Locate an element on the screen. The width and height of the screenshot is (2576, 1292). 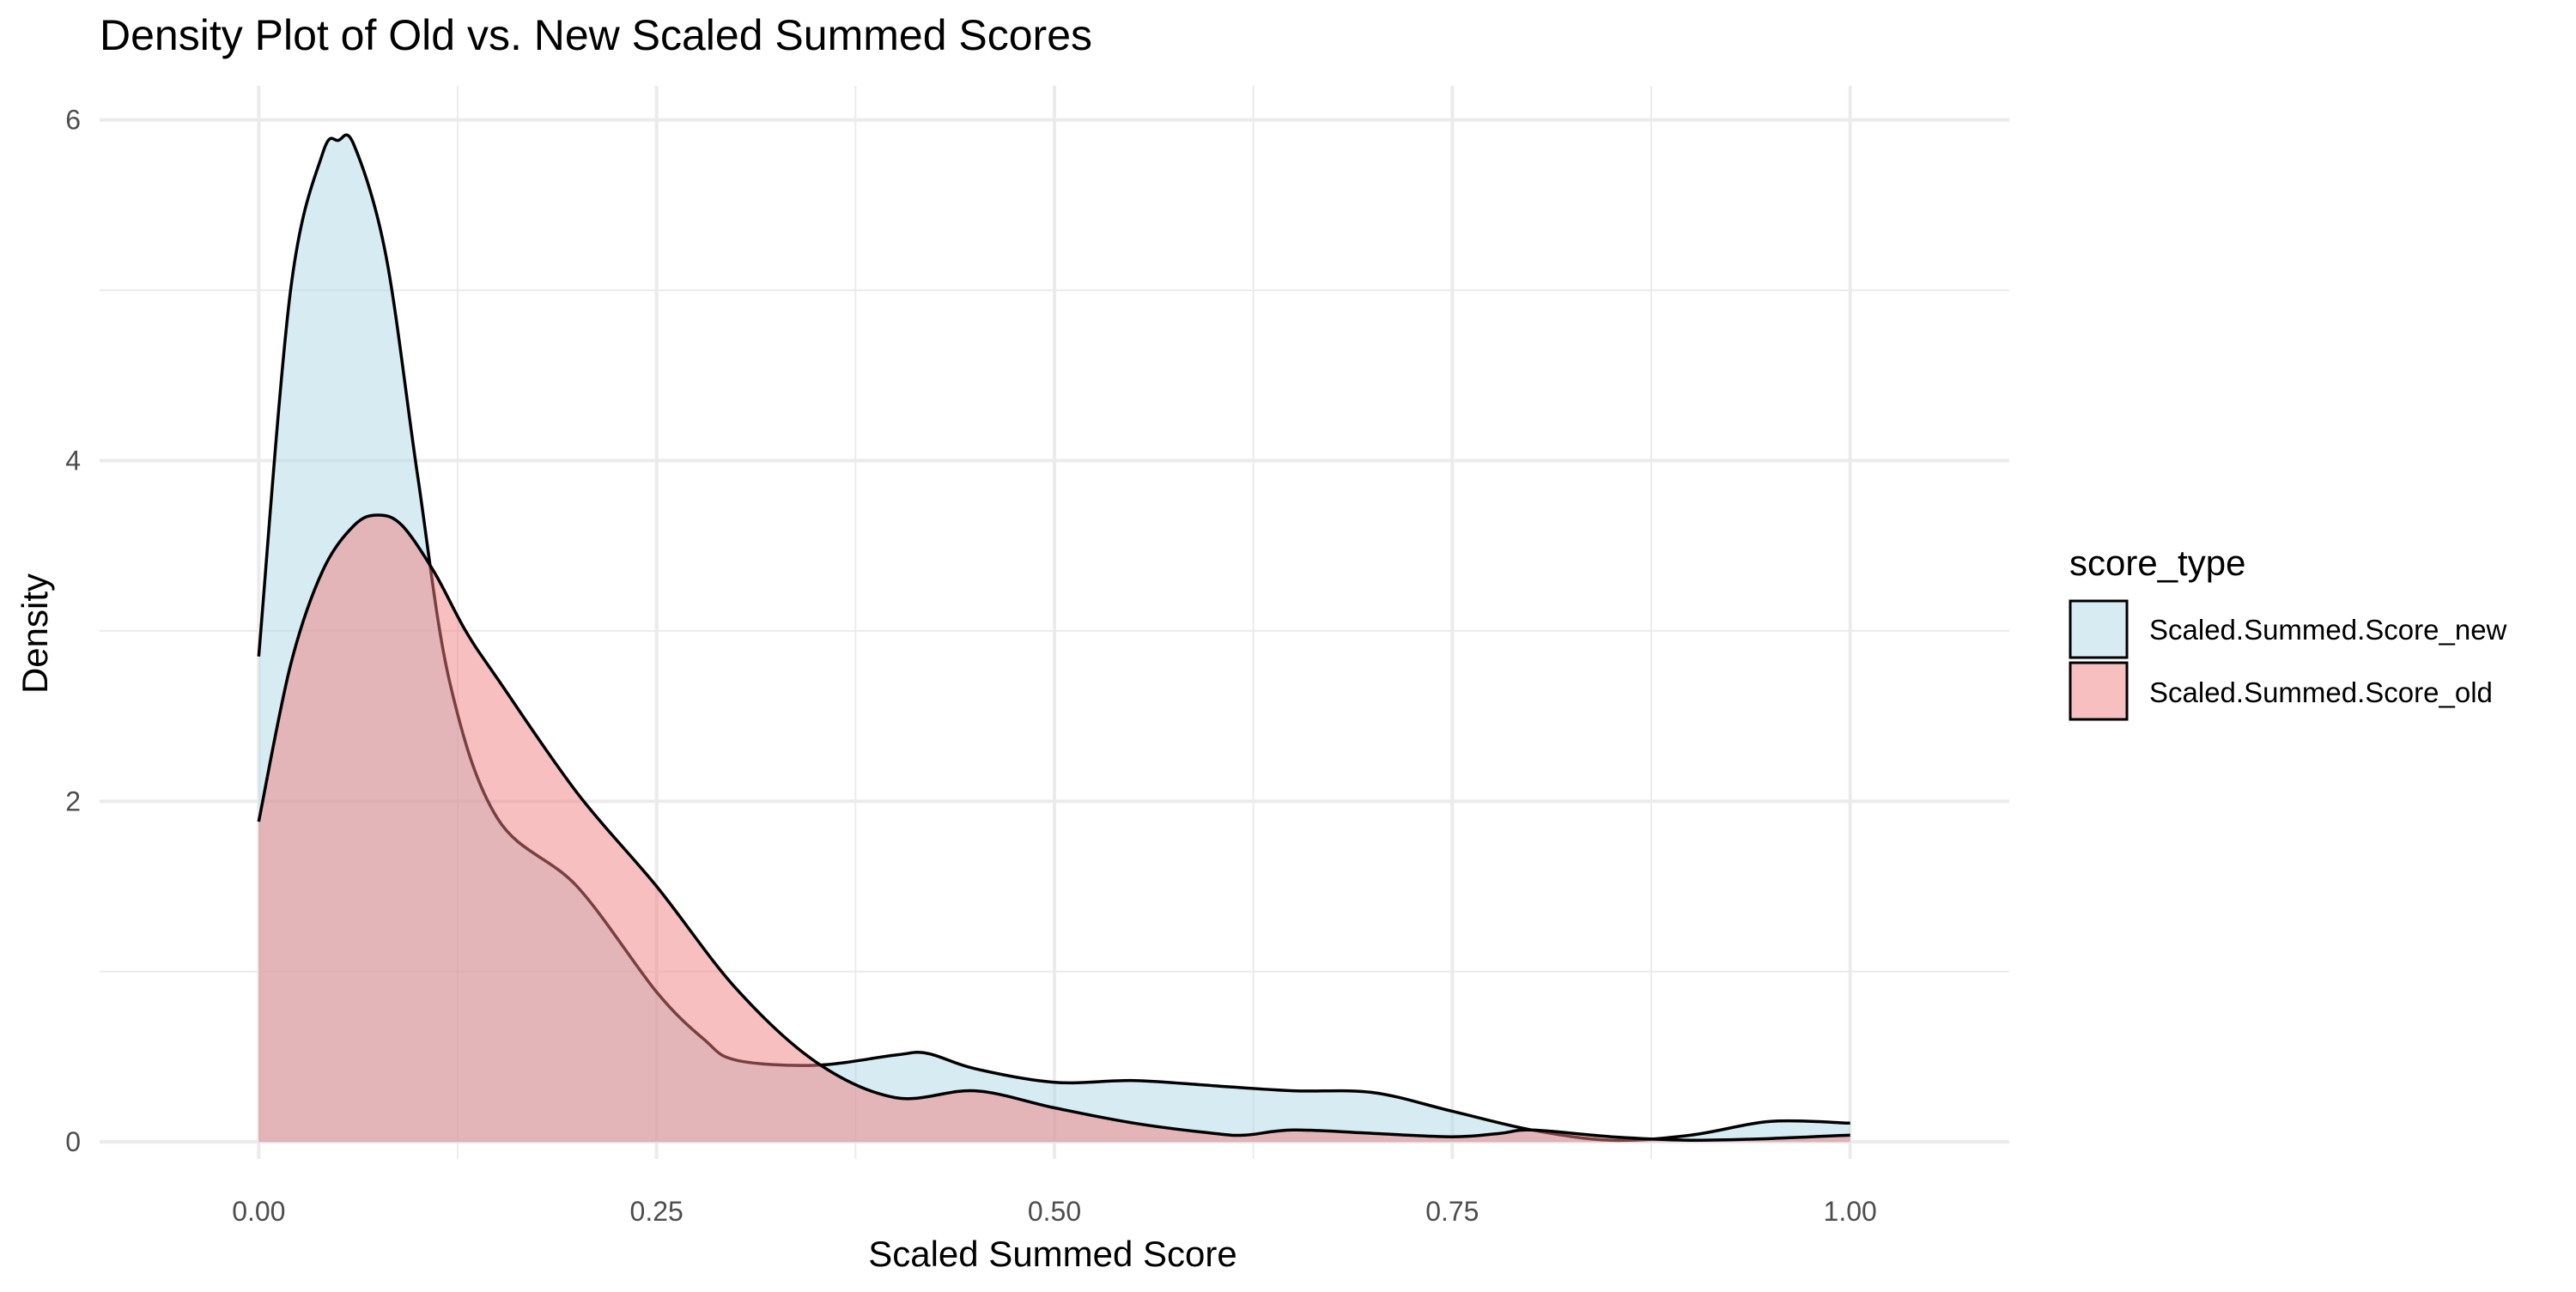
legend-item-new: Scaled.Summed.Score_new is located at coordinates (2288, 629).